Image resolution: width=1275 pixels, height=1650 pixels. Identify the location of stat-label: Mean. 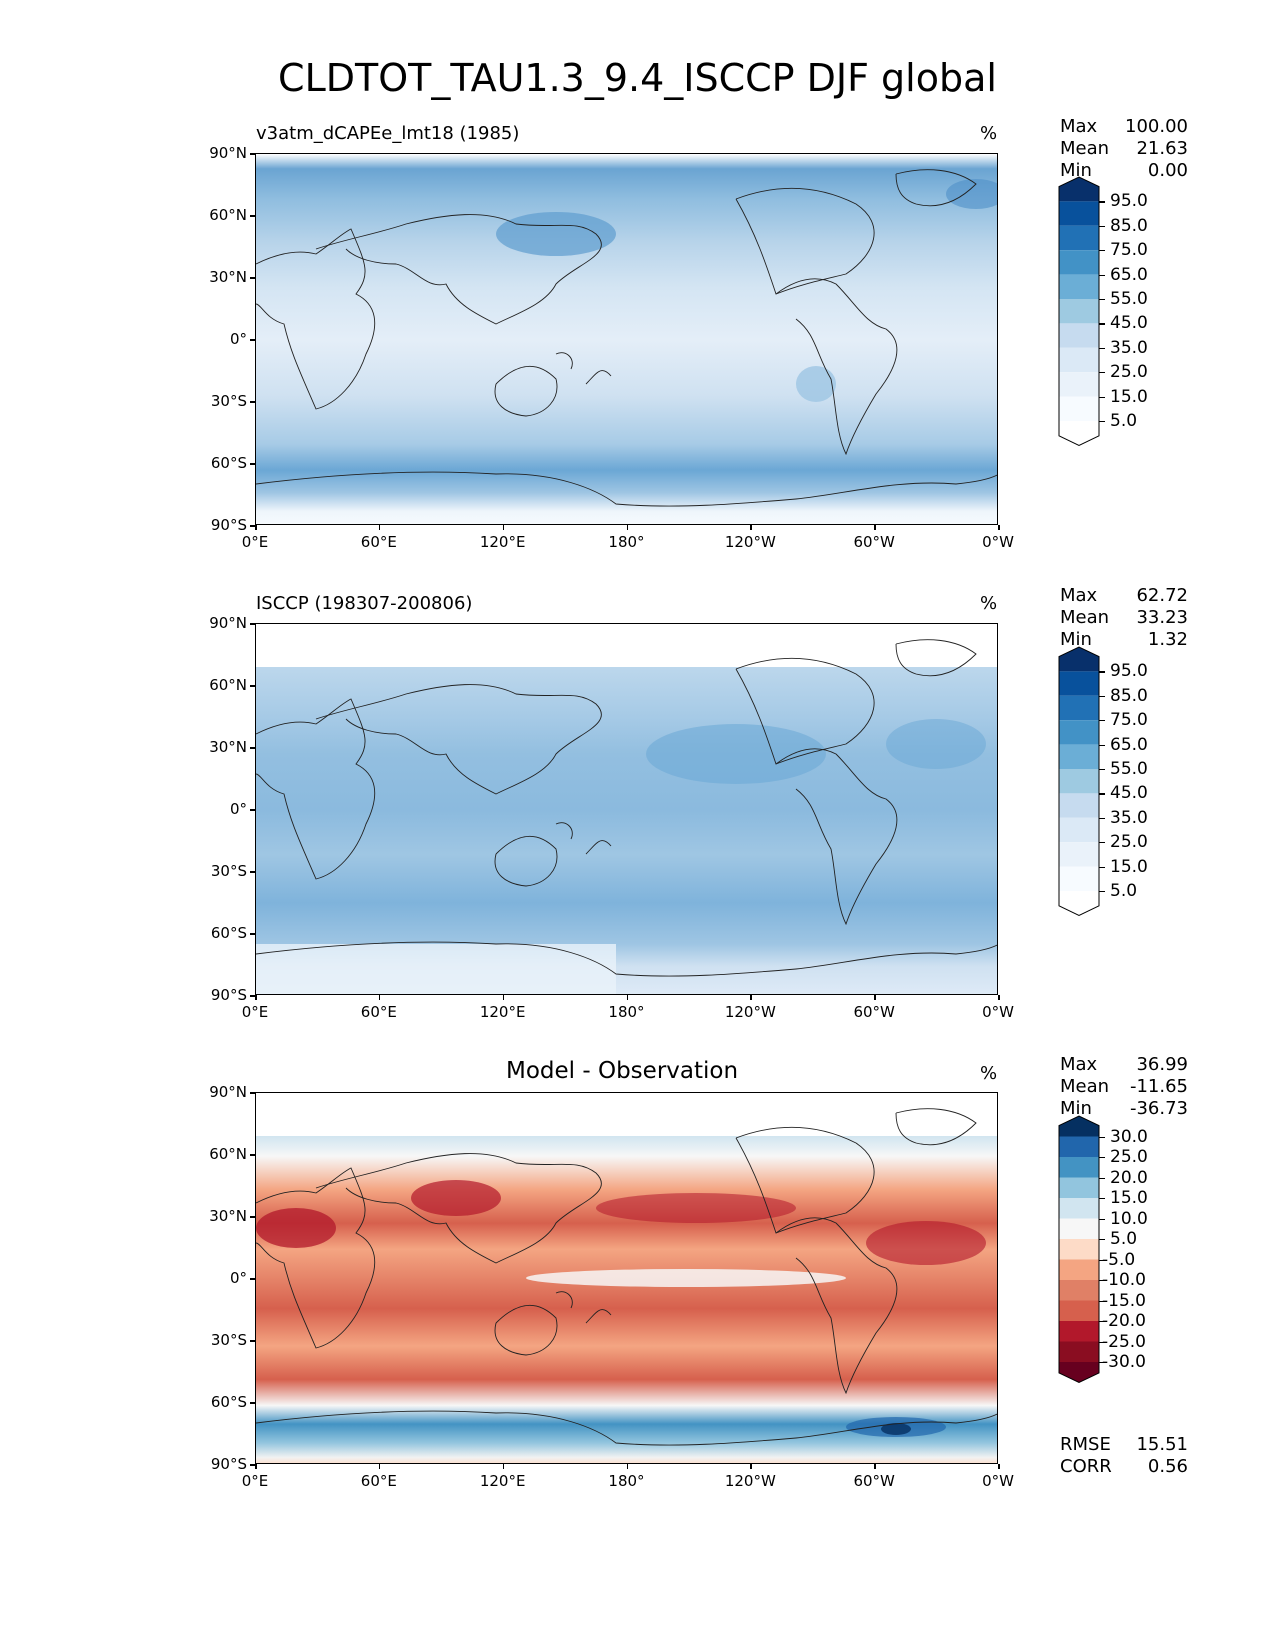
(1085, 617).